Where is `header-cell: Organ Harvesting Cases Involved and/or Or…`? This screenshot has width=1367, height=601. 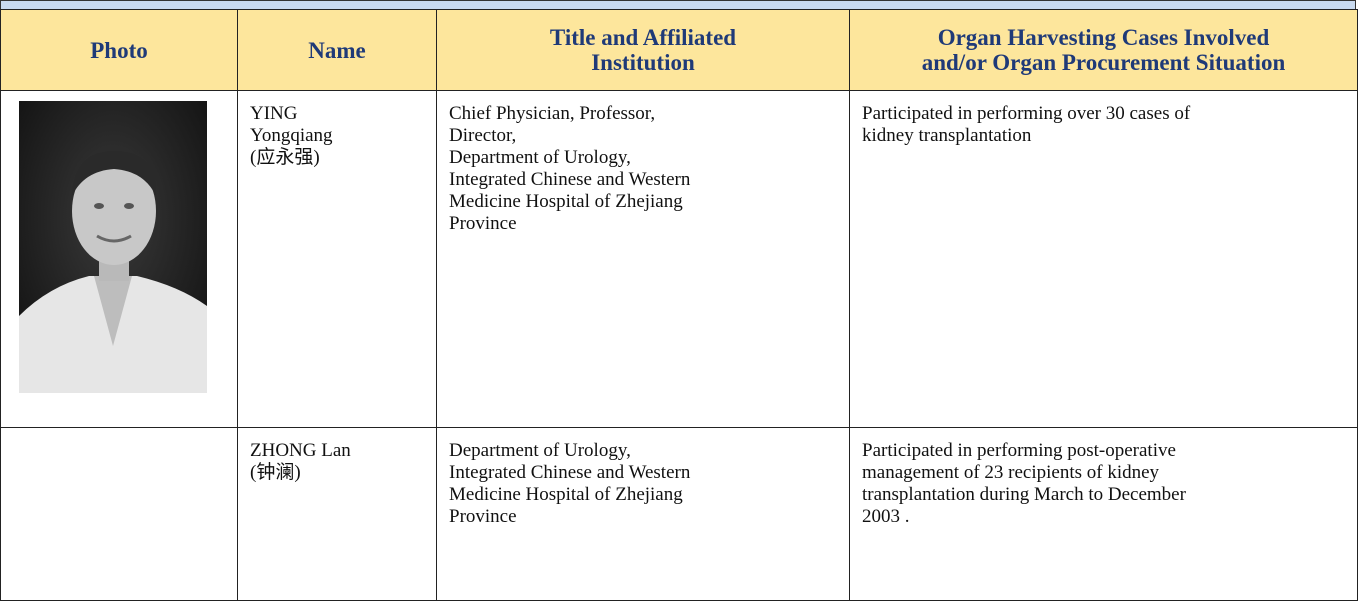
header-cell: Organ Harvesting Cases Involved and/or Or… is located at coordinates (1103, 50).